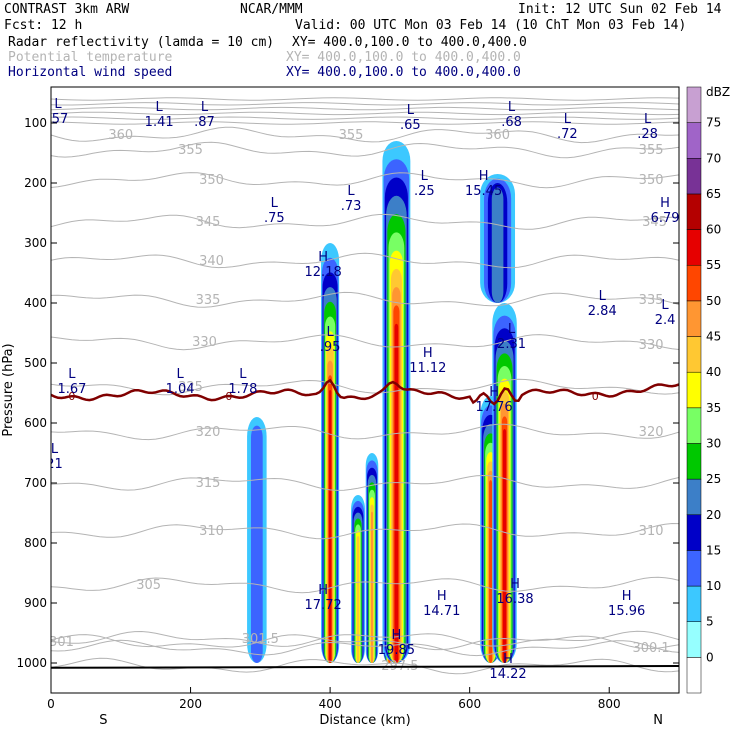 The image size is (740, 740). What do you see at coordinates (713, 123) in the screenshot?
I see `colorbar-label-75: 75` at bounding box center [713, 123].